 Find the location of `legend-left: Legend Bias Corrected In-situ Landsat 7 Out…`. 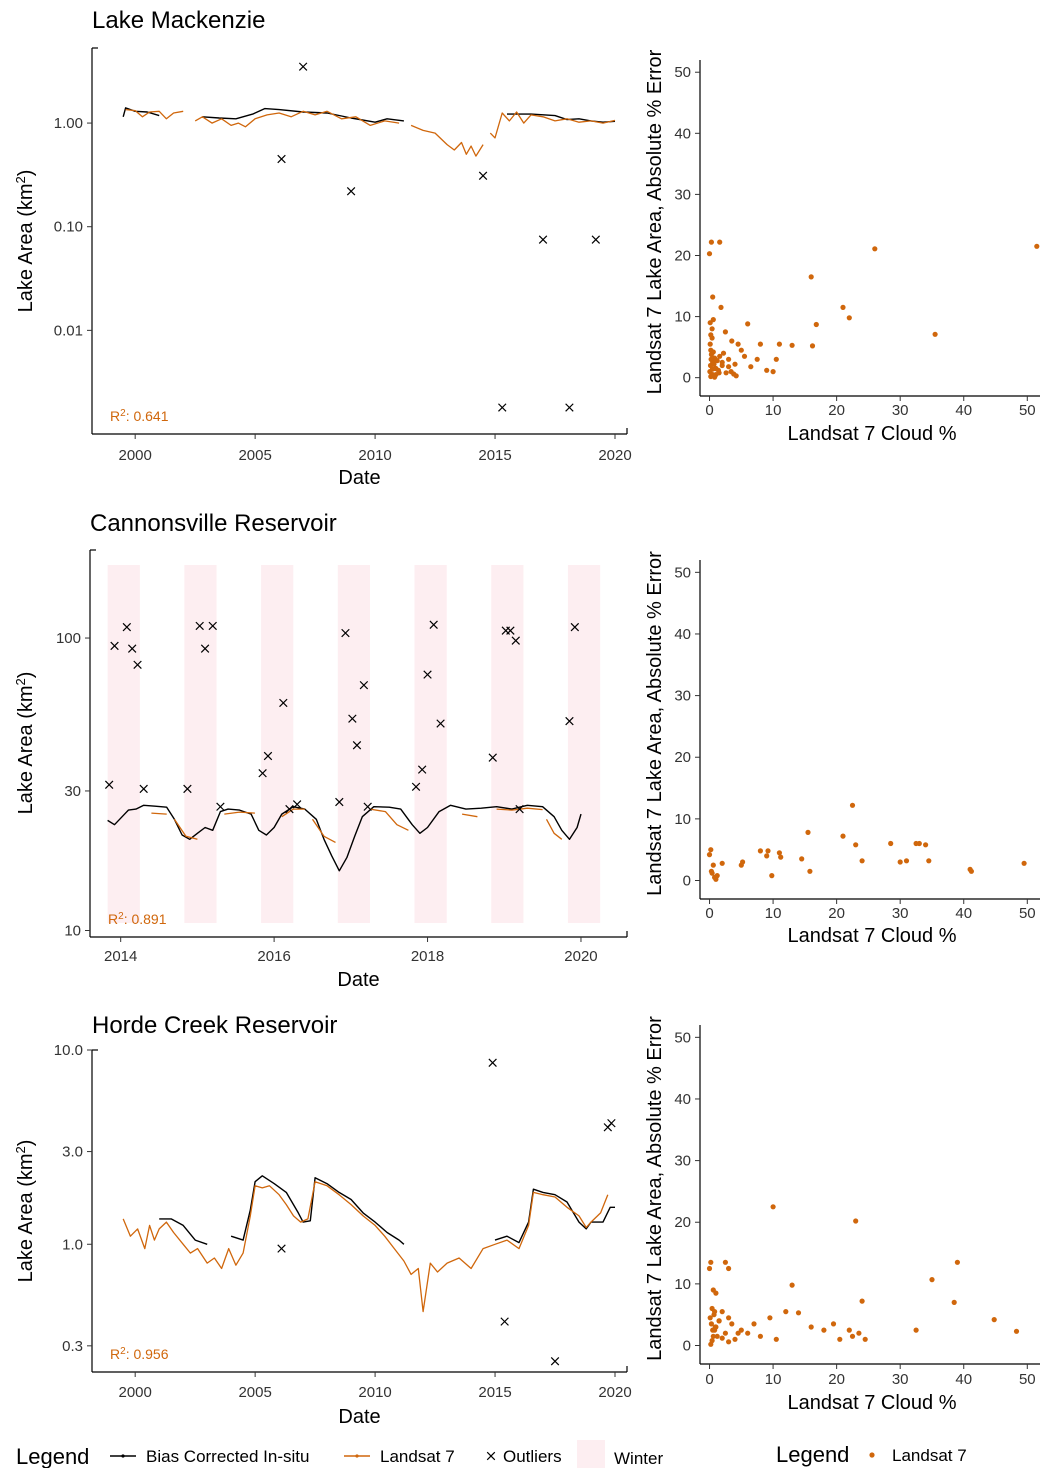

legend-left: Legend Bias Corrected In-situ Landsat 7 Out… is located at coordinates (339, 1454).